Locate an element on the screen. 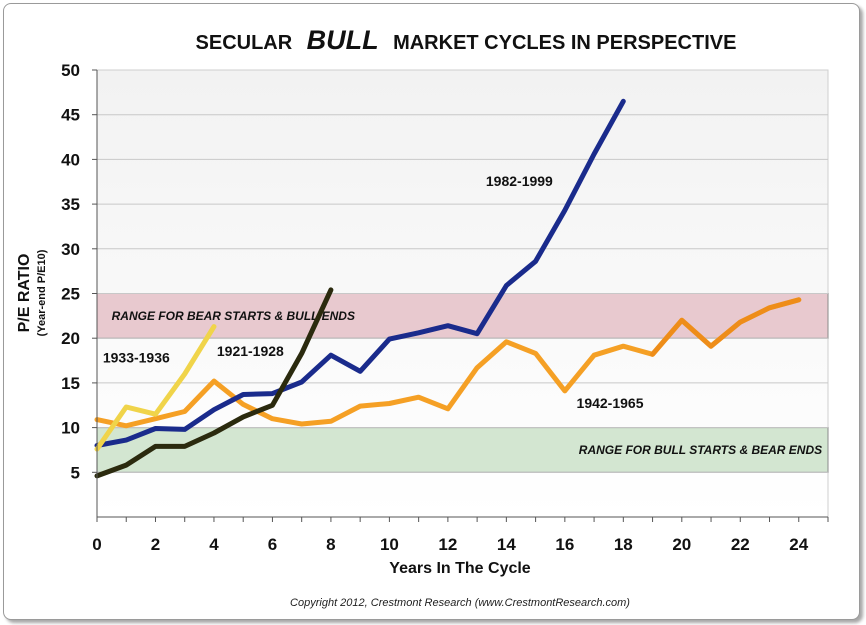  x-tick-label-4: 4 is located at coordinates (214, 544).